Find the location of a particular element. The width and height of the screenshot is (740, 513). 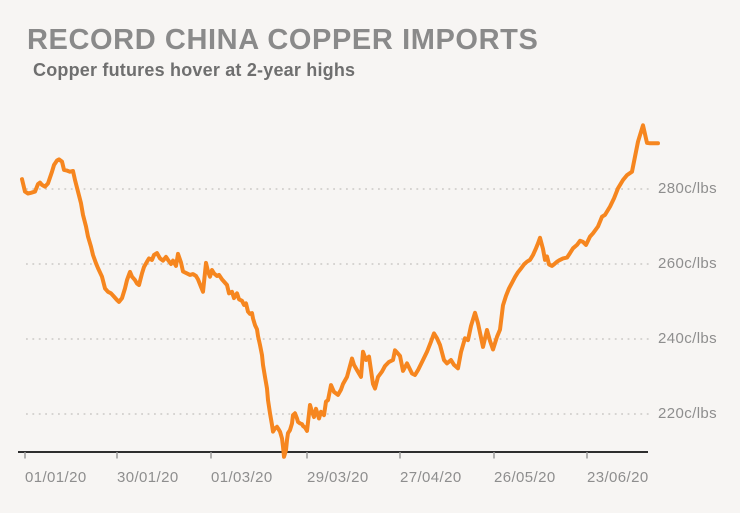

x-axis-label-3: 29/03/20 is located at coordinates (338, 477).